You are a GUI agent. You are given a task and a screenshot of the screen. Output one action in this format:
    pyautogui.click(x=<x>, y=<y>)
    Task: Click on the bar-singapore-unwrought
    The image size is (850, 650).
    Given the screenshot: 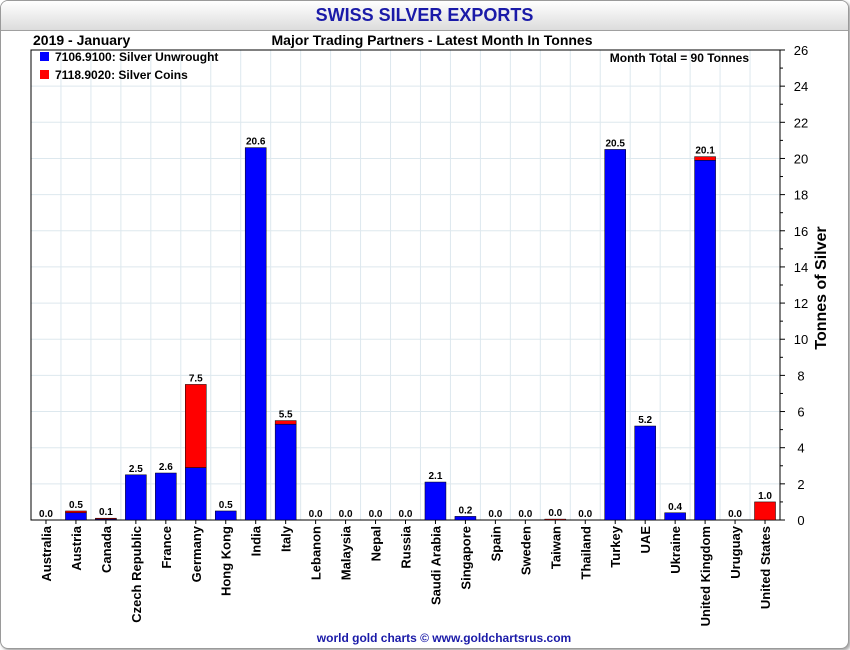 What is the action you would take?
    pyautogui.click(x=465, y=518)
    